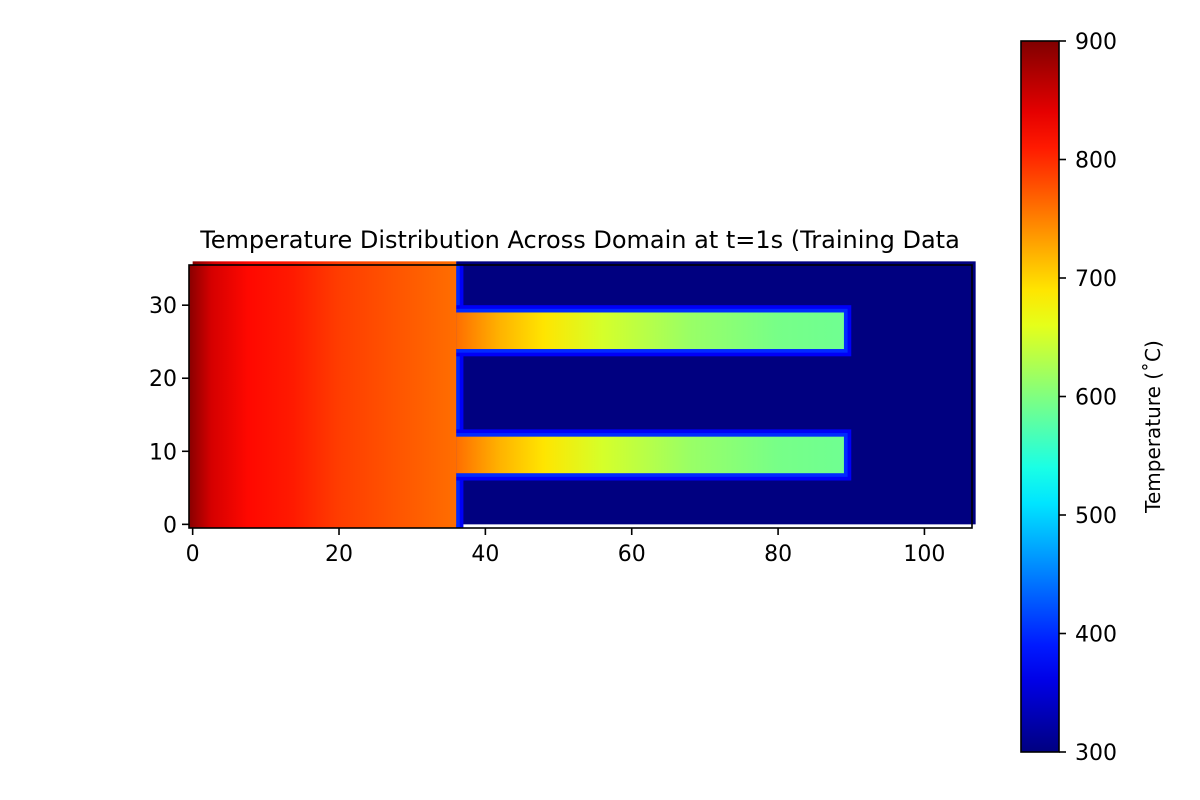  What do you see at coordinates (323, 396) in the screenshot?
I see `region-hot-block-fill` at bounding box center [323, 396].